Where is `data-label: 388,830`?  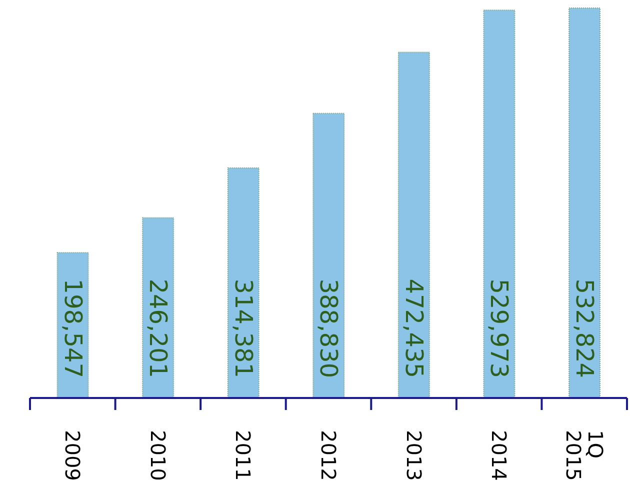 data-label: 388,830 is located at coordinates (328, 328).